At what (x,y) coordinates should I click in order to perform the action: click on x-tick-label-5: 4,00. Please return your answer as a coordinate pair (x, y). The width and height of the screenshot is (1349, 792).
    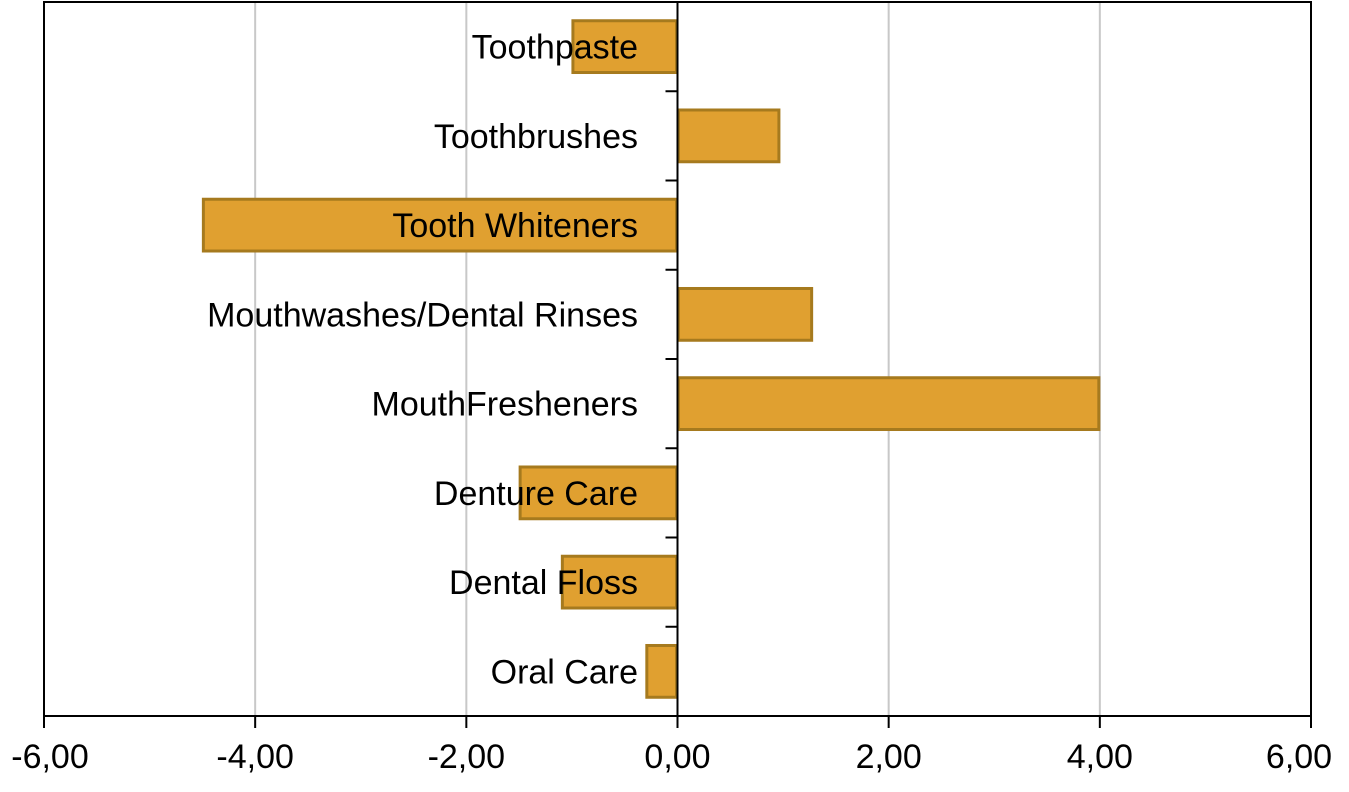
    Looking at the image, I should click on (1100, 757).